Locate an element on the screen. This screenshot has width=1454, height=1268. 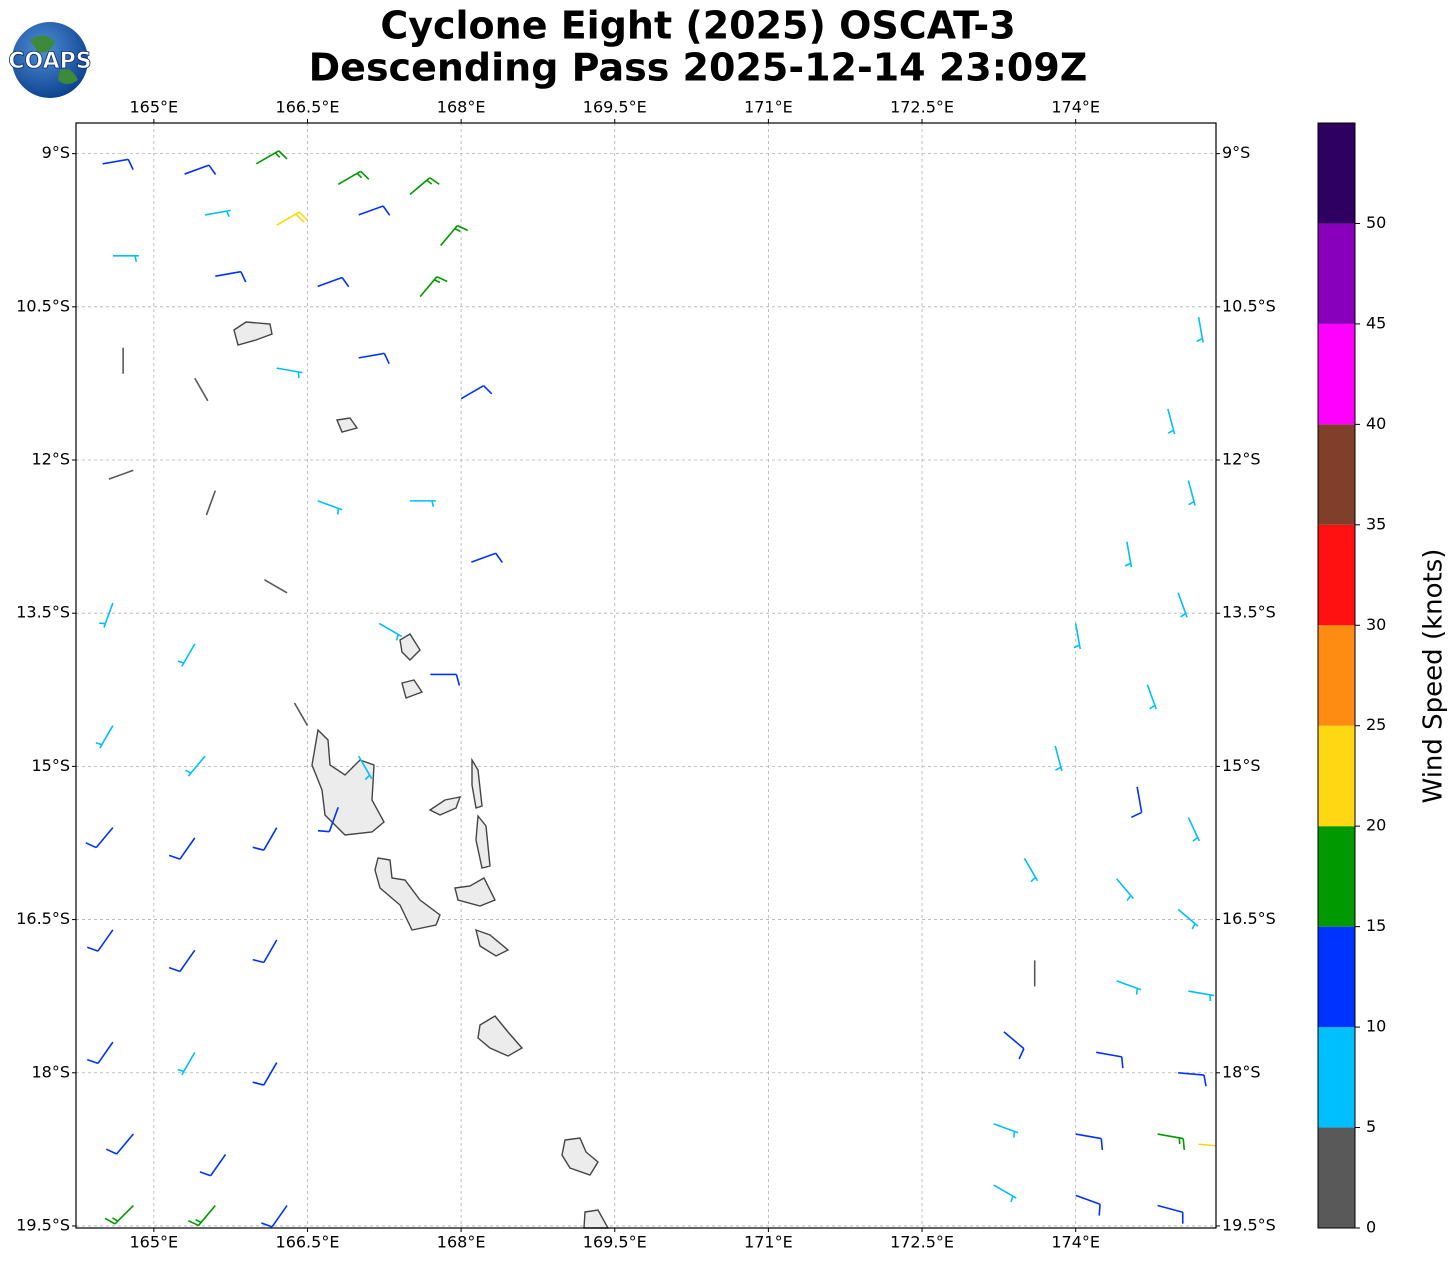
colorbar-tick-label: 50 is located at coordinates (1376, 222).